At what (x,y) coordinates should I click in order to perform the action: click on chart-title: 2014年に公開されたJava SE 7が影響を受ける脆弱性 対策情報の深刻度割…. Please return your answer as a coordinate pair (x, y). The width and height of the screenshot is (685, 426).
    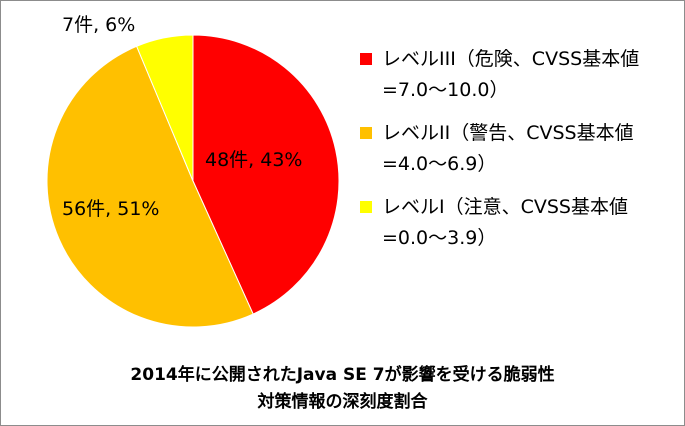
    Looking at the image, I should click on (342, 389).